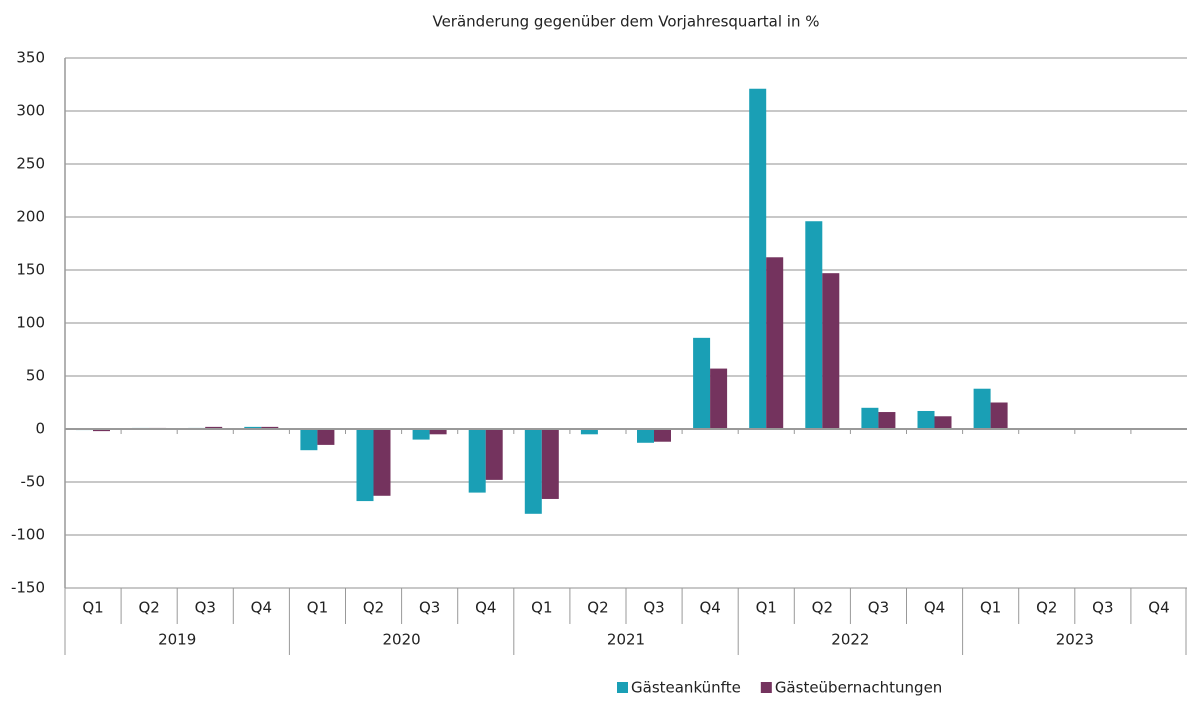 The width and height of the screenshot is (1187, 704). I want to click on y-tick-label: -100, so click(28, 535).